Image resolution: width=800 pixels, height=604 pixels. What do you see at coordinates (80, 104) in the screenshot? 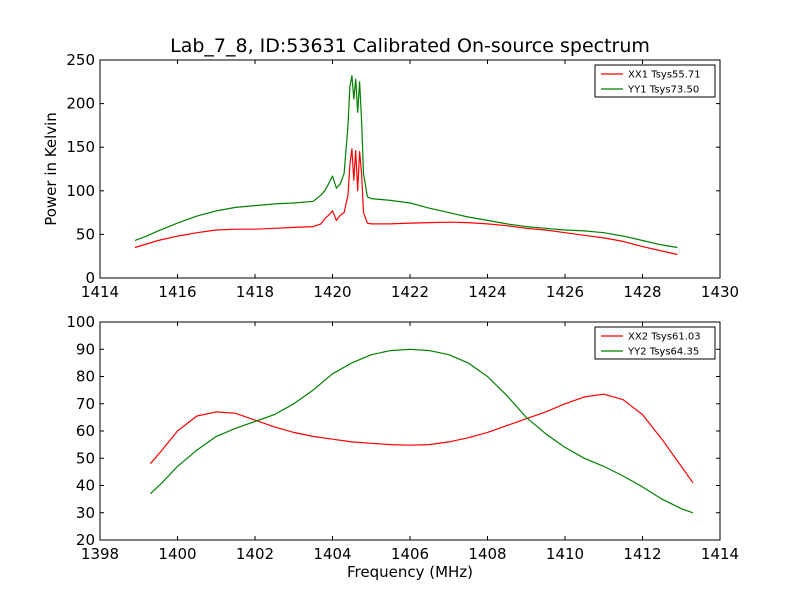
I see `y-tick-label: 200` at bounding box center [80, 104].